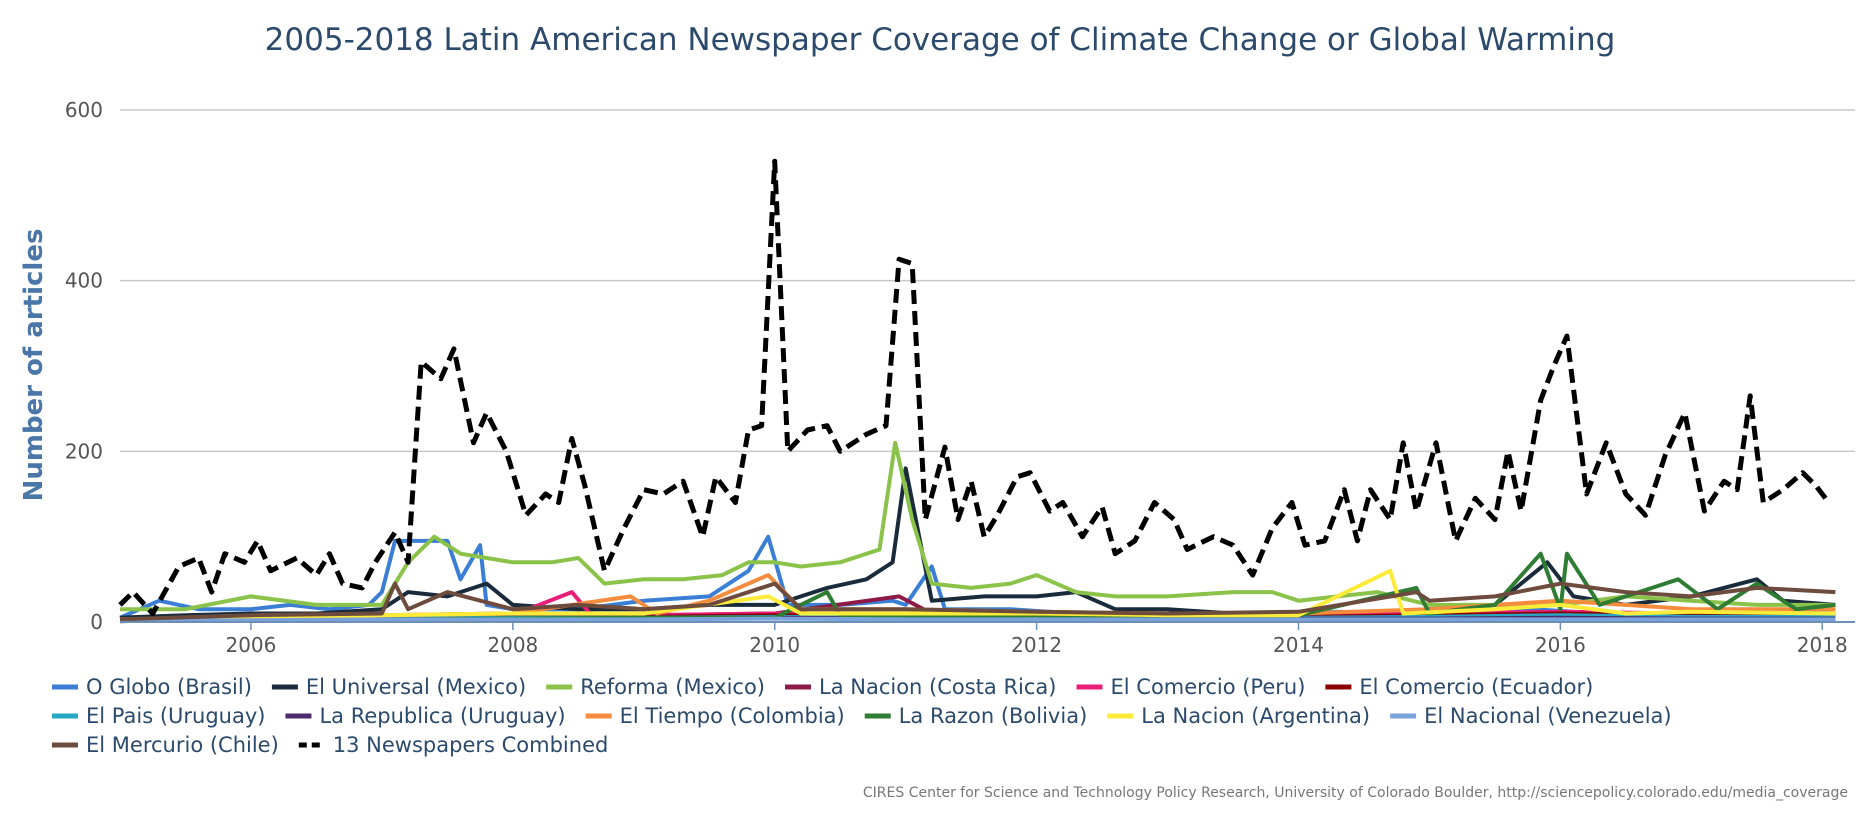 This screenshot has width=1875, height=817. Describe the element at coordinates (84, 110) in the screenshot. I see `y-tick-label: 600` at that location.